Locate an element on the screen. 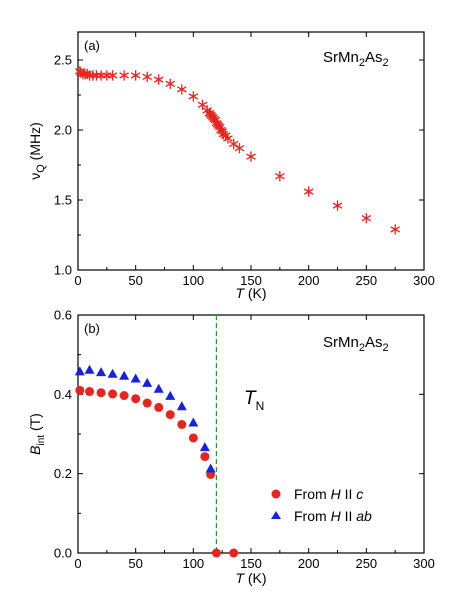 This screenshot has width=463, height=599. legend-marker-circle is located at coordinates (276, 494).